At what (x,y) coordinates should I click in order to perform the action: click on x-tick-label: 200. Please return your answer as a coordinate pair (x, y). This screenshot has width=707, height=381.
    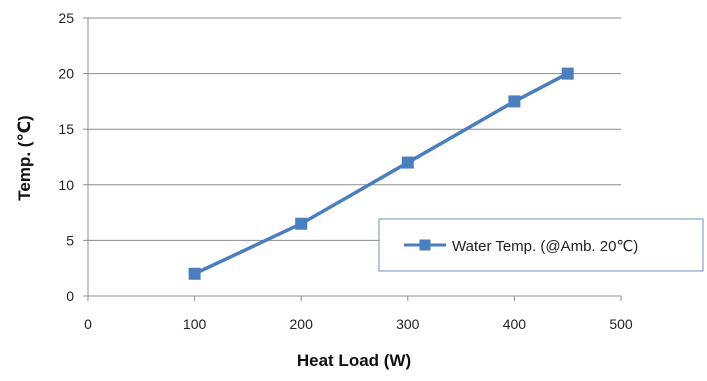
    Looking at the image, I should click on (302, 324).